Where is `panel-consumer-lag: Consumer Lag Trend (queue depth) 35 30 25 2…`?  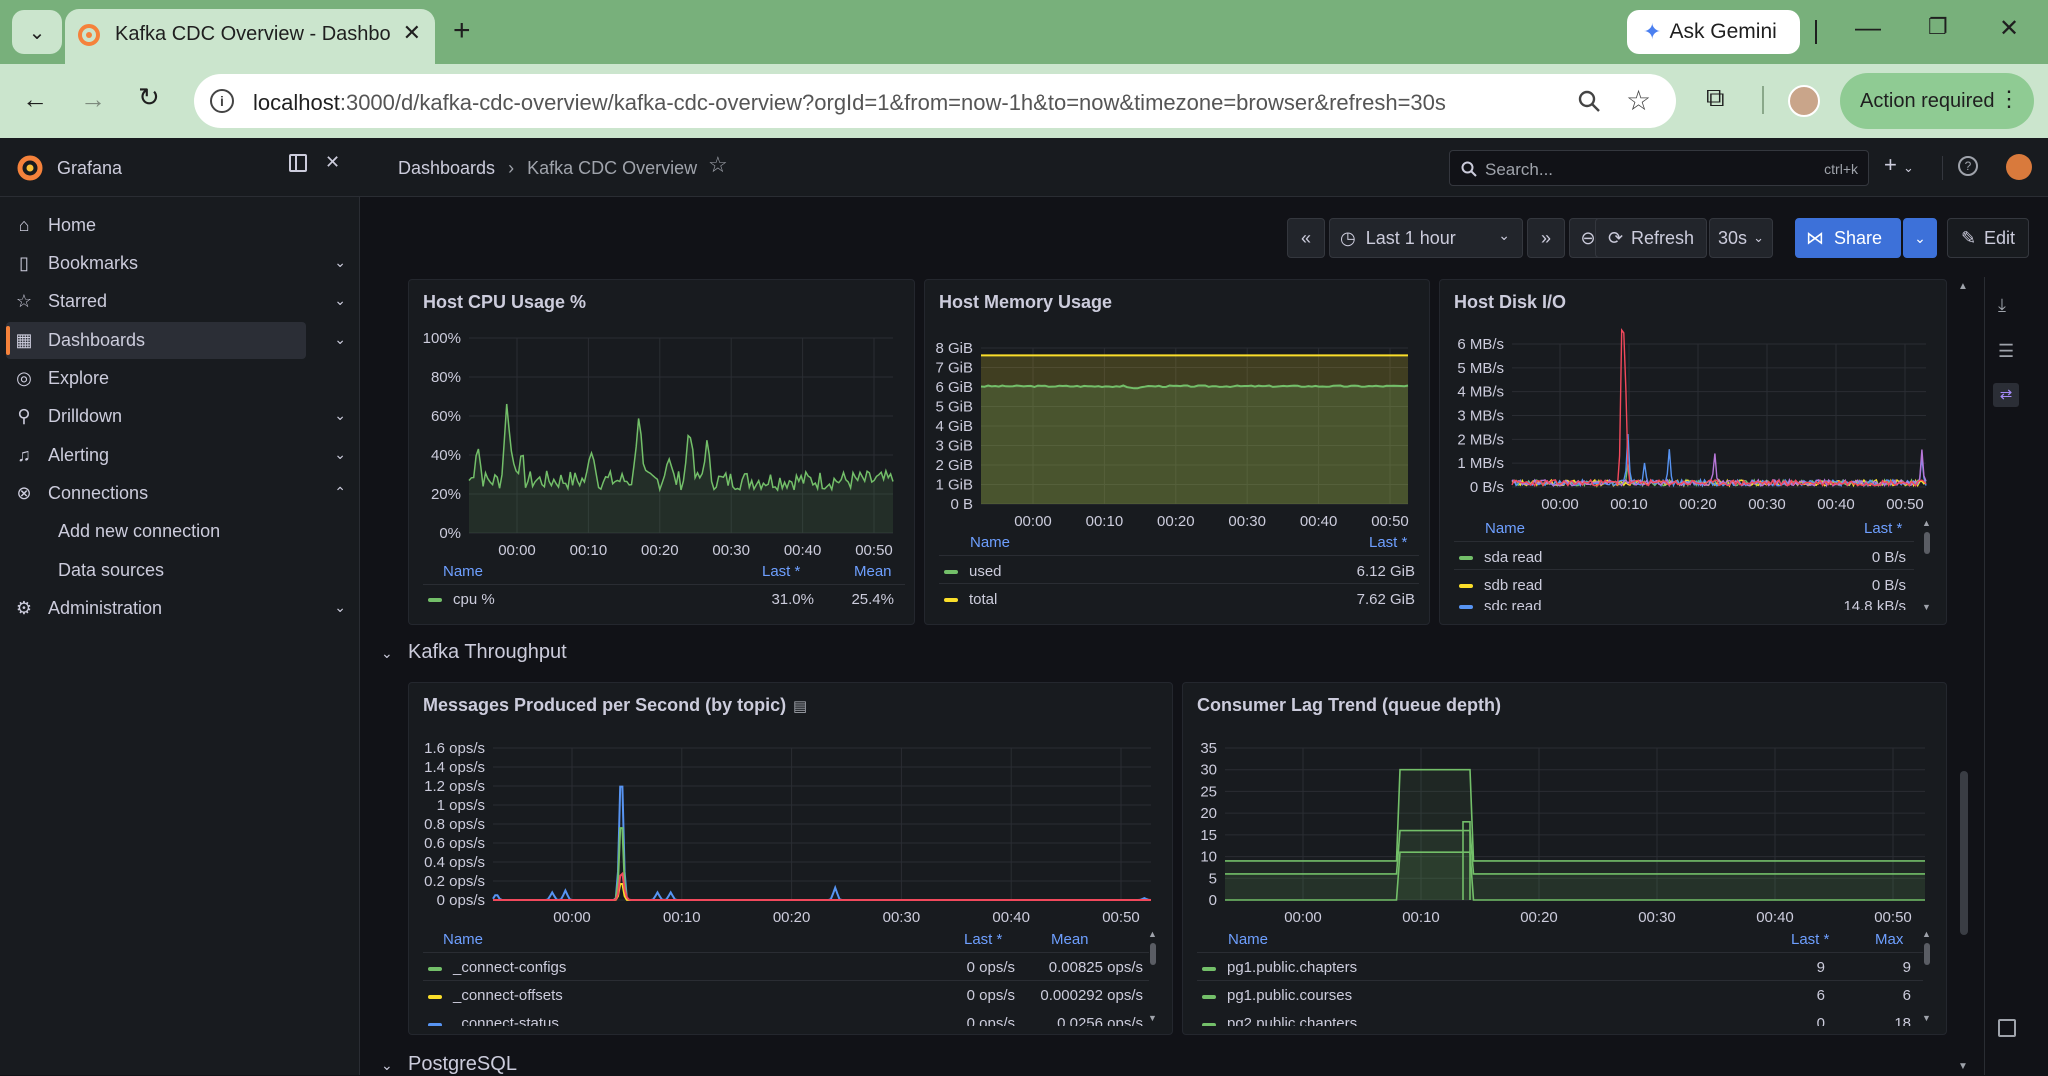 panel-consumer-lag: Consumer Lag Trend (queue depth) 35 30 25 2… is located at coordinates (1564, 858).